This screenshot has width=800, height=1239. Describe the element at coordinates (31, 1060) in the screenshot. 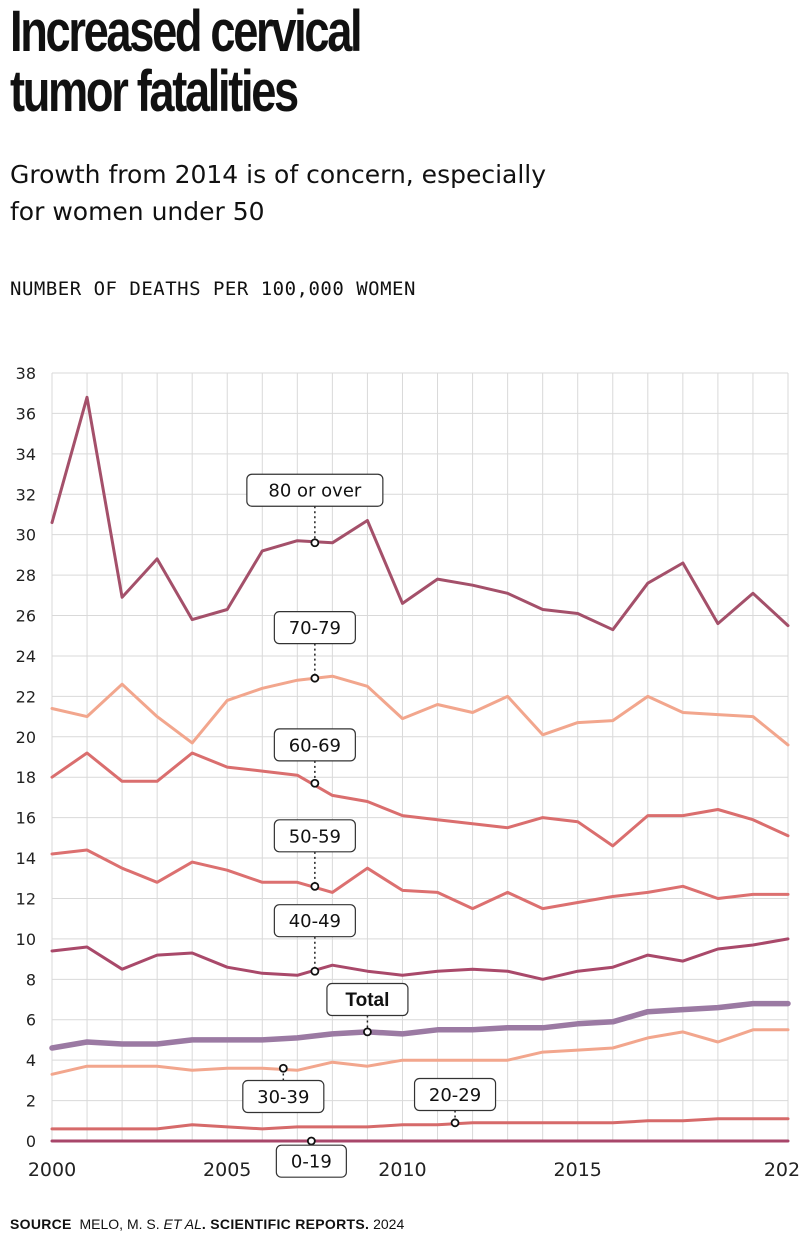

I see `y-tick-label: 4` at that location.